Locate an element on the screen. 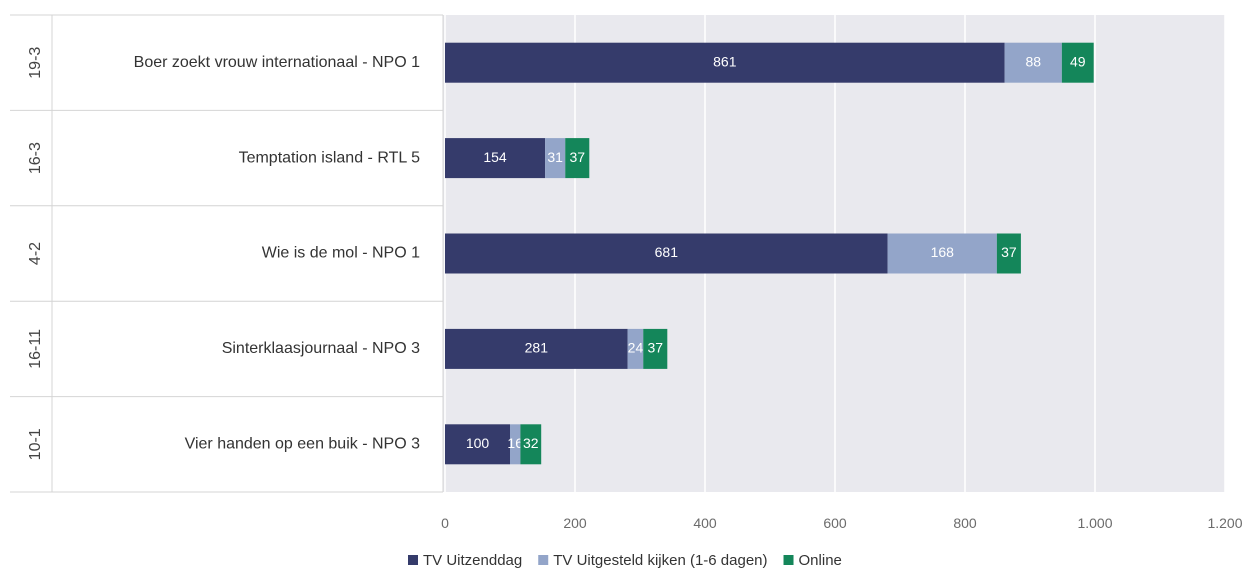  program-label: Vier handen op een buik - NPO 3 is located at coordinates (303, 444).